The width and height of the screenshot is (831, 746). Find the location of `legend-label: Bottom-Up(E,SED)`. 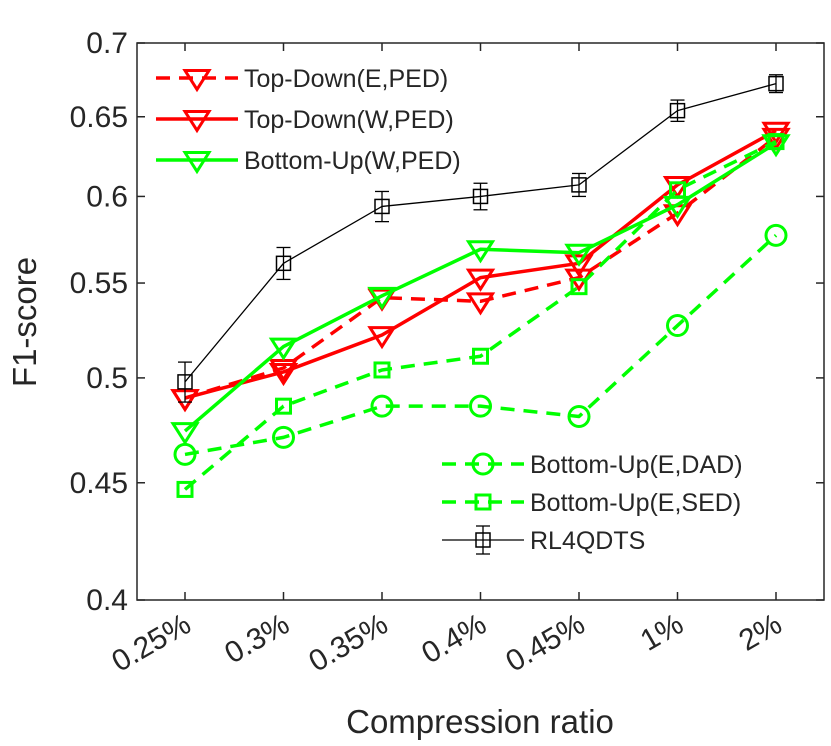

legend-label: Bottom-Up(E,SED) is located at coordinates (635, 503).